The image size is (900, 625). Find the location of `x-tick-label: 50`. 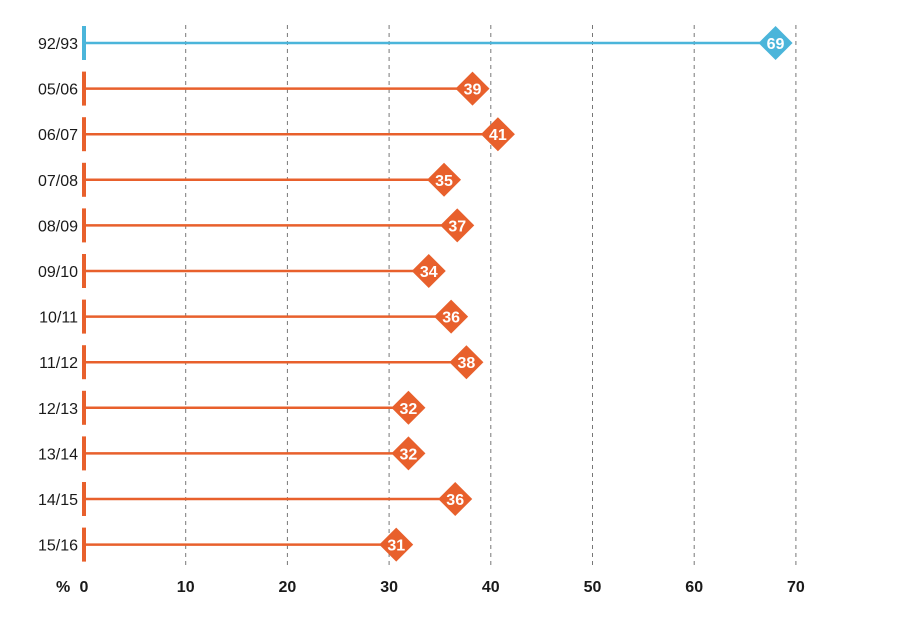

x-tick-label: 50 is located at coordinates (593, 587).